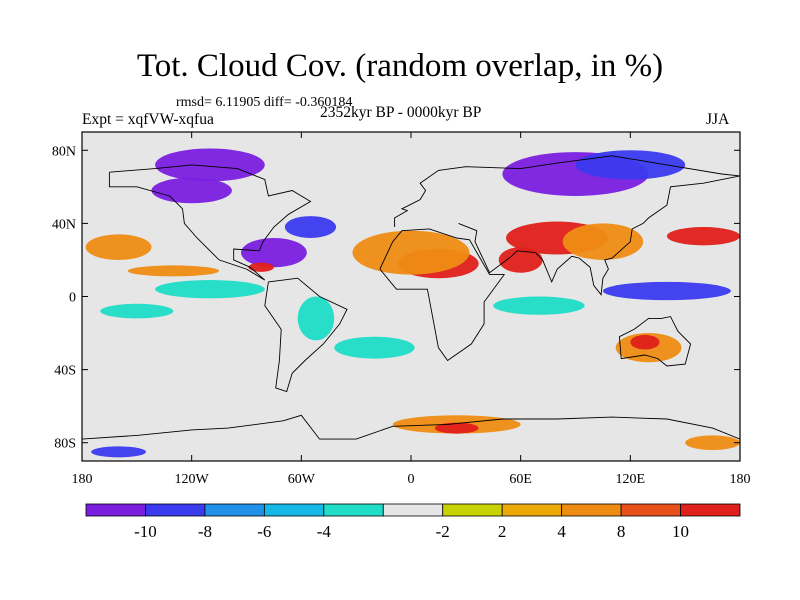 This screenshot has height=600, width=800. What do you see at coordinates (316, 318) in the screenshot?
I see `anomaly-region-south-america-cyan` at bounding box center [316, 318].